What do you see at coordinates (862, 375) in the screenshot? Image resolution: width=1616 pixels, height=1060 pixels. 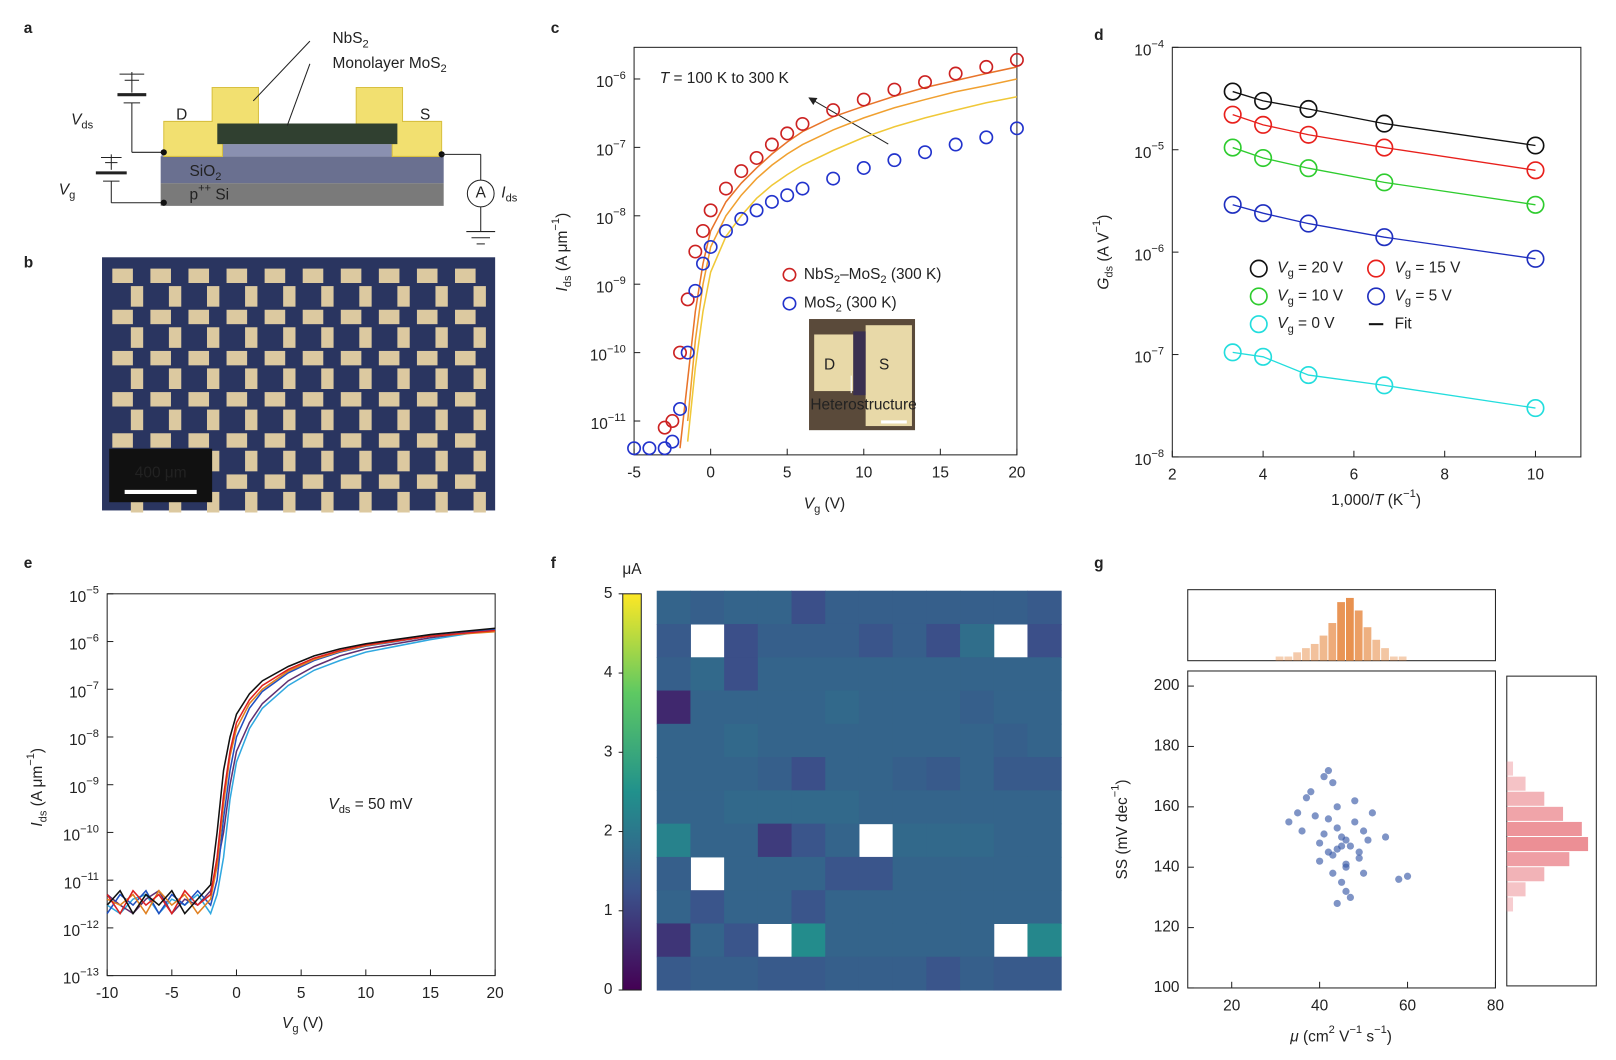 I see `inset-image` at bounding box center [862, 375].